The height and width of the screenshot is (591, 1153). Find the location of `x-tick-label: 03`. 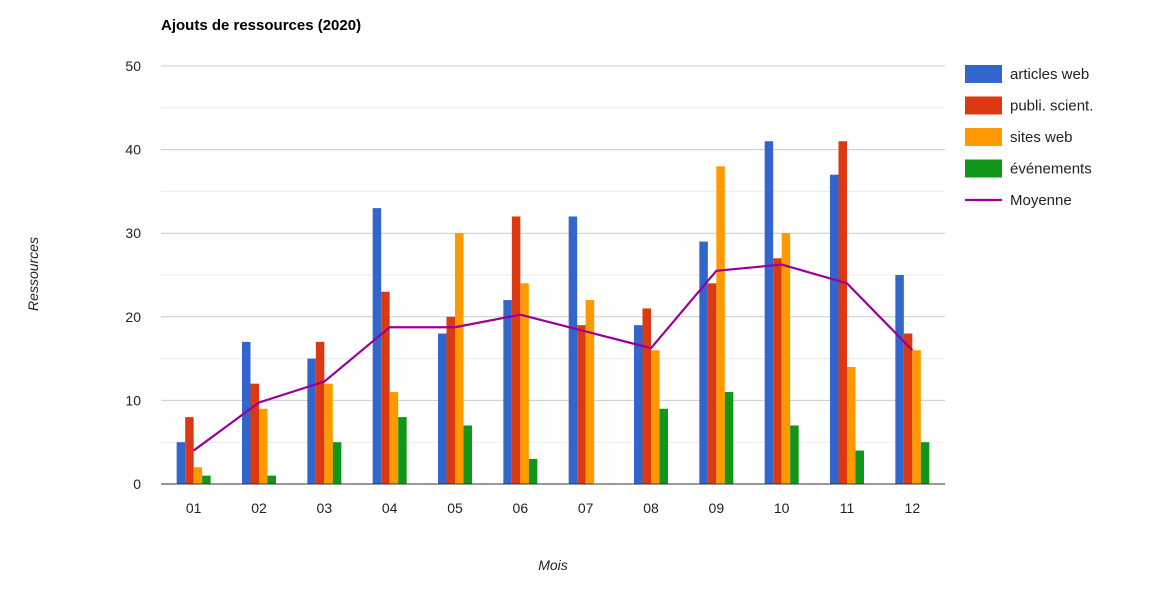

x-tick-label: 03 is located at coordinates (325, 508).